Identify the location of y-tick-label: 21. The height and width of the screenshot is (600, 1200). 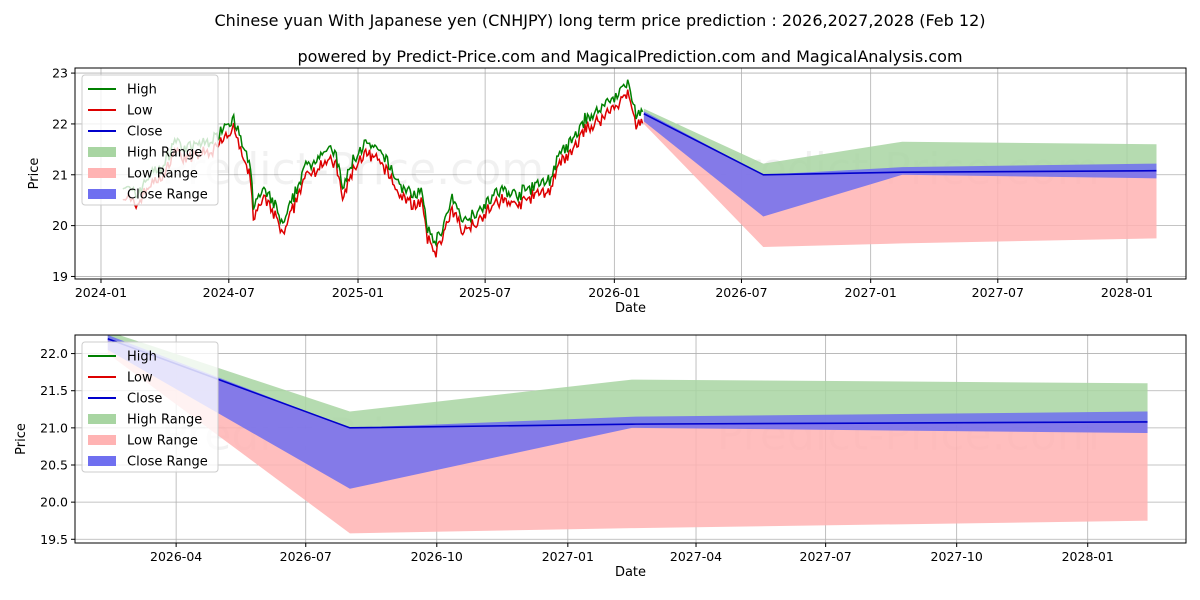
(60, 174).